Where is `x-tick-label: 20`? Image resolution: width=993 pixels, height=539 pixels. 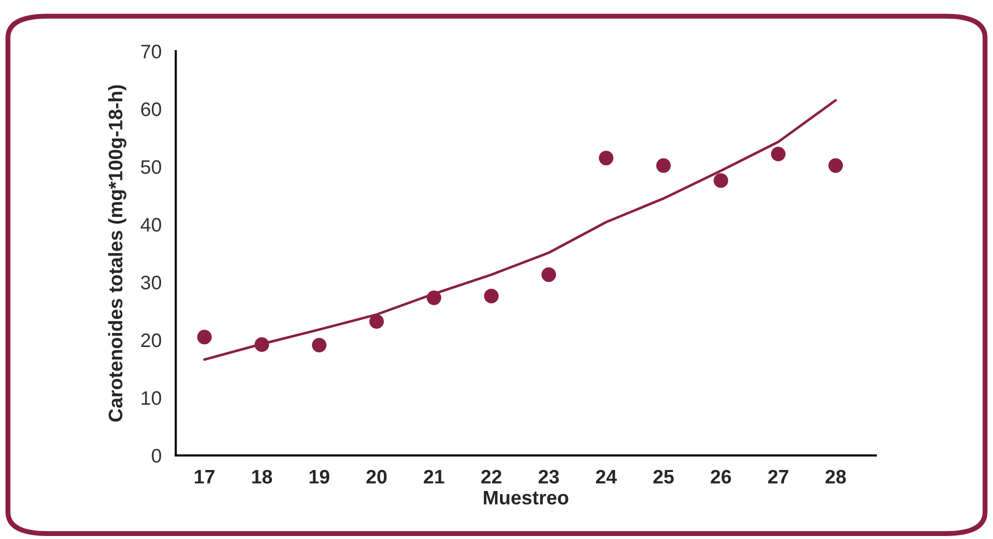
x-tick-label: 20 is located at coordinates (376, 477).